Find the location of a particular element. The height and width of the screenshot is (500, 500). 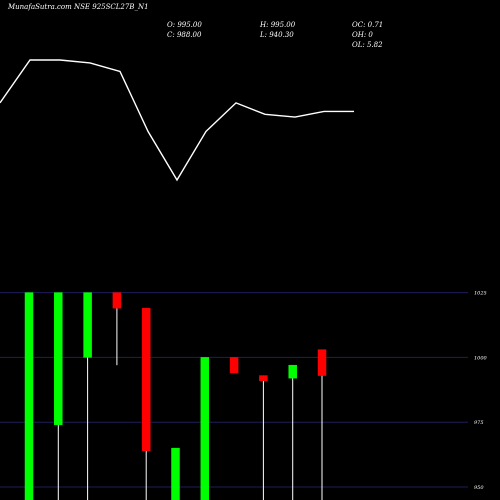

ol-value: OL: 5.82 is located at coordinates (367, 45).